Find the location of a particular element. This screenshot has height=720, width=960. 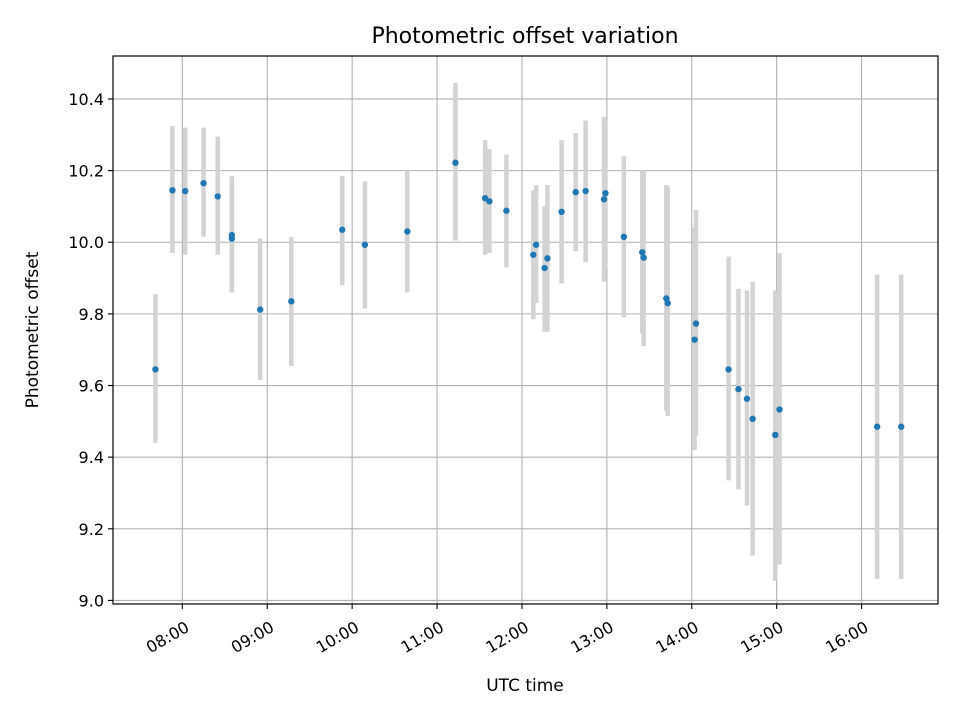

y-tick-label: 10.0 is located at coordinates (86, 242).